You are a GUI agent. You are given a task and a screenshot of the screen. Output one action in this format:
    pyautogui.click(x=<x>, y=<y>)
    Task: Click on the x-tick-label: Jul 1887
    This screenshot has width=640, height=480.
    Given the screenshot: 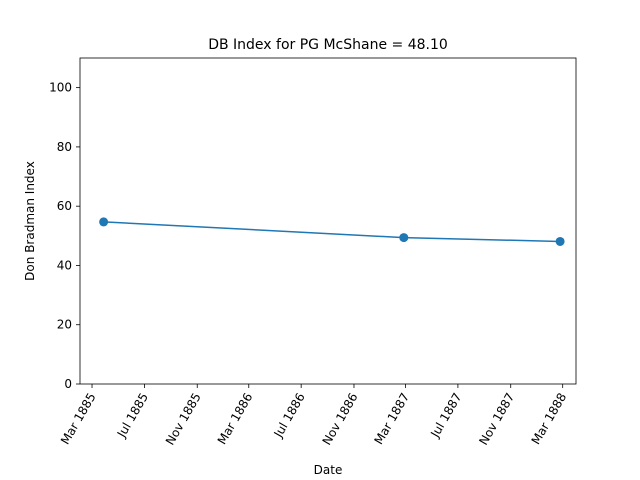 What is the action you would take?
    pyautogui.click(x=445, y=416)
    